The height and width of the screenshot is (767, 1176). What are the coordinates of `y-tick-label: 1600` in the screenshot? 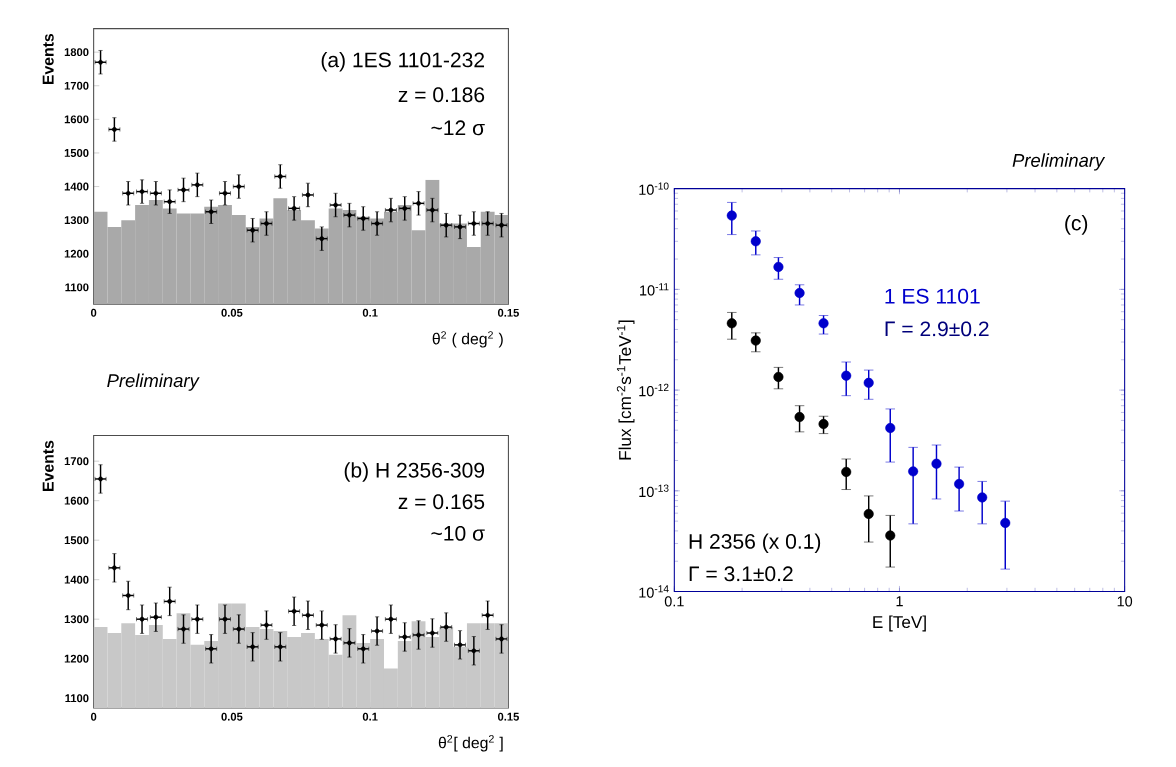 It's located at (76, 500).